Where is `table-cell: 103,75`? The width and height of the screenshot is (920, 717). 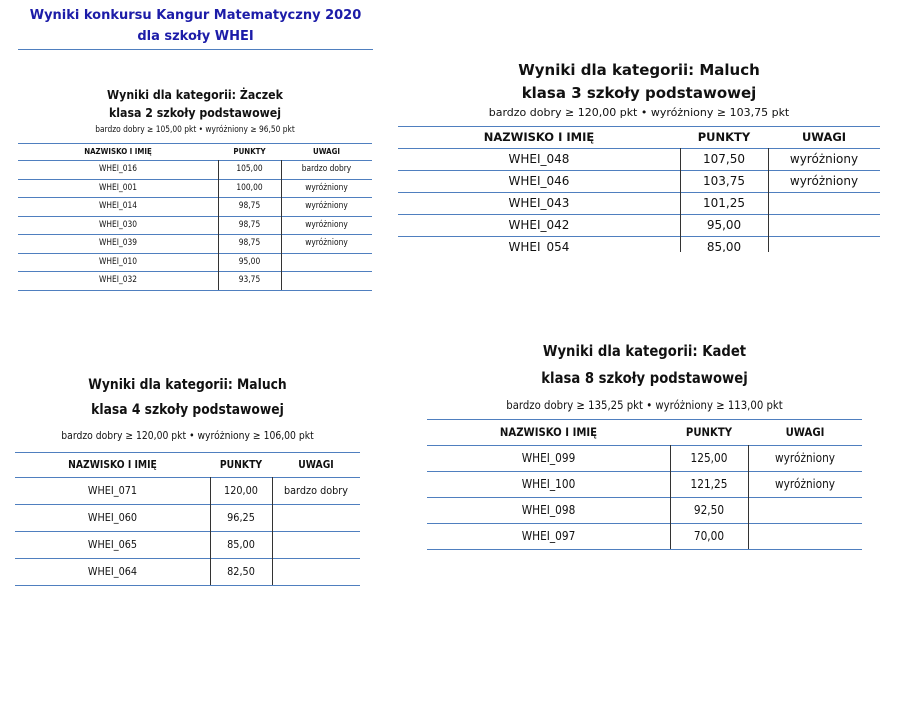 table-cell: 103,75 is located at coordinates (724, 181).